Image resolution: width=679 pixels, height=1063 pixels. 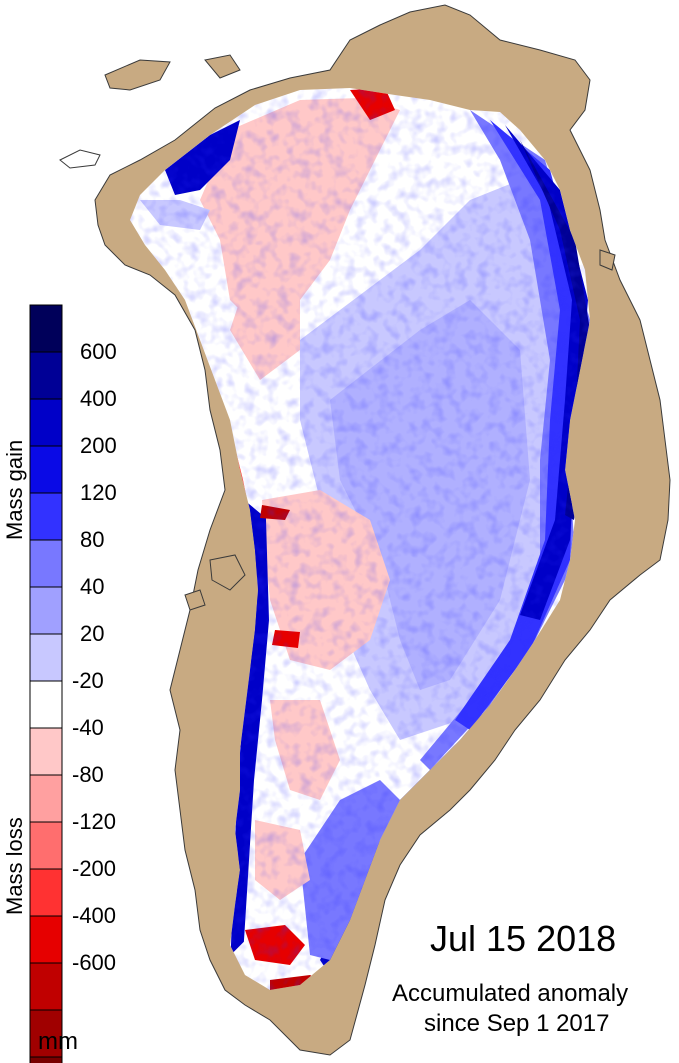 I want to click on colorbar-tick-label: 80, so click(x=92, y=539).